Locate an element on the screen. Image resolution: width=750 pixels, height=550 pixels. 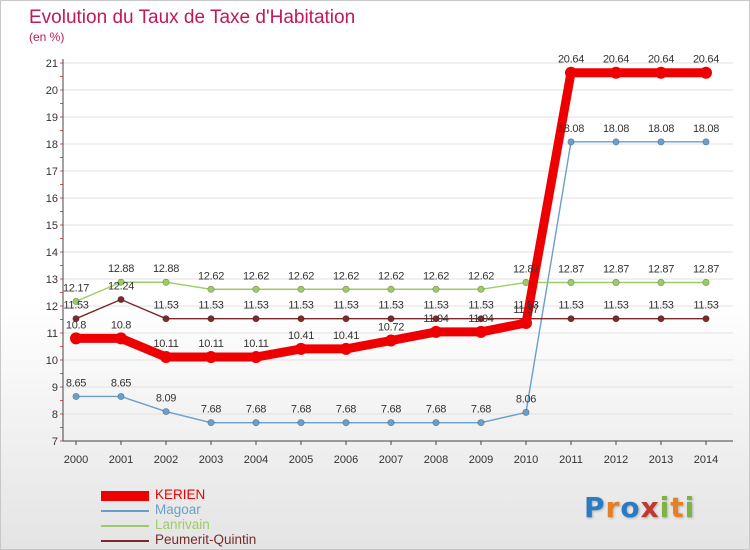
y-tick-label: 18 is located at coordinates (52, 145).